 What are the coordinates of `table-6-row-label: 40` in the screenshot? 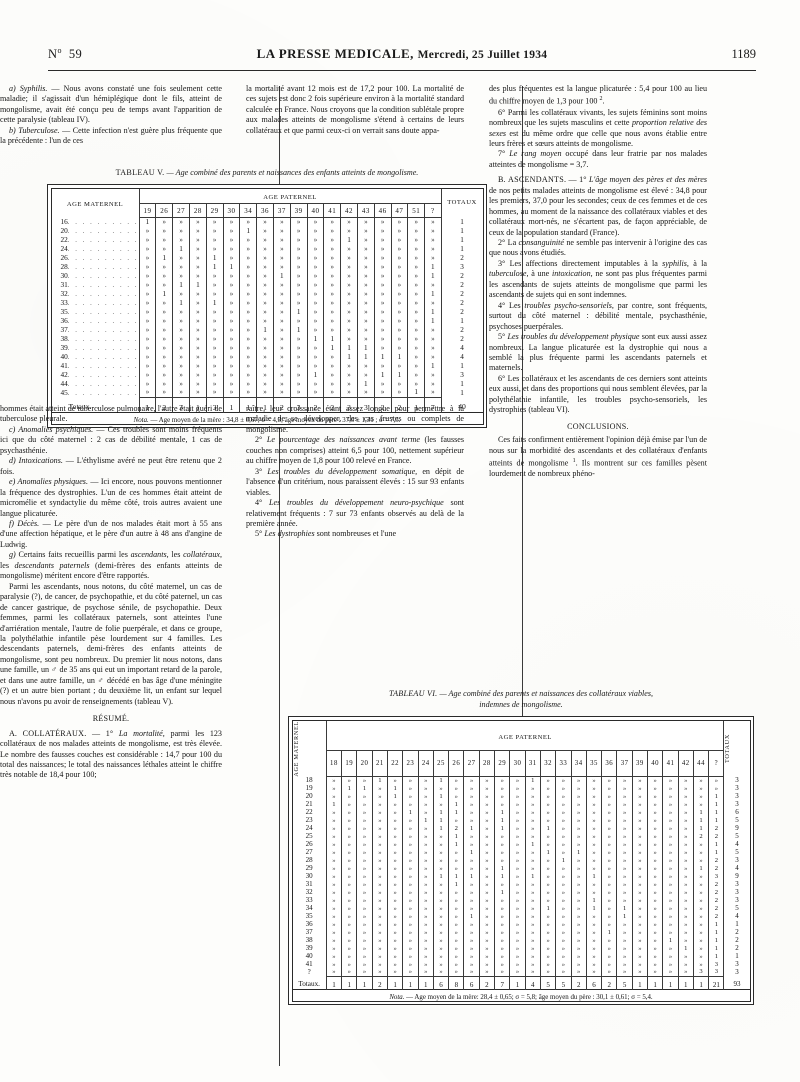 It's located at (309, 956).